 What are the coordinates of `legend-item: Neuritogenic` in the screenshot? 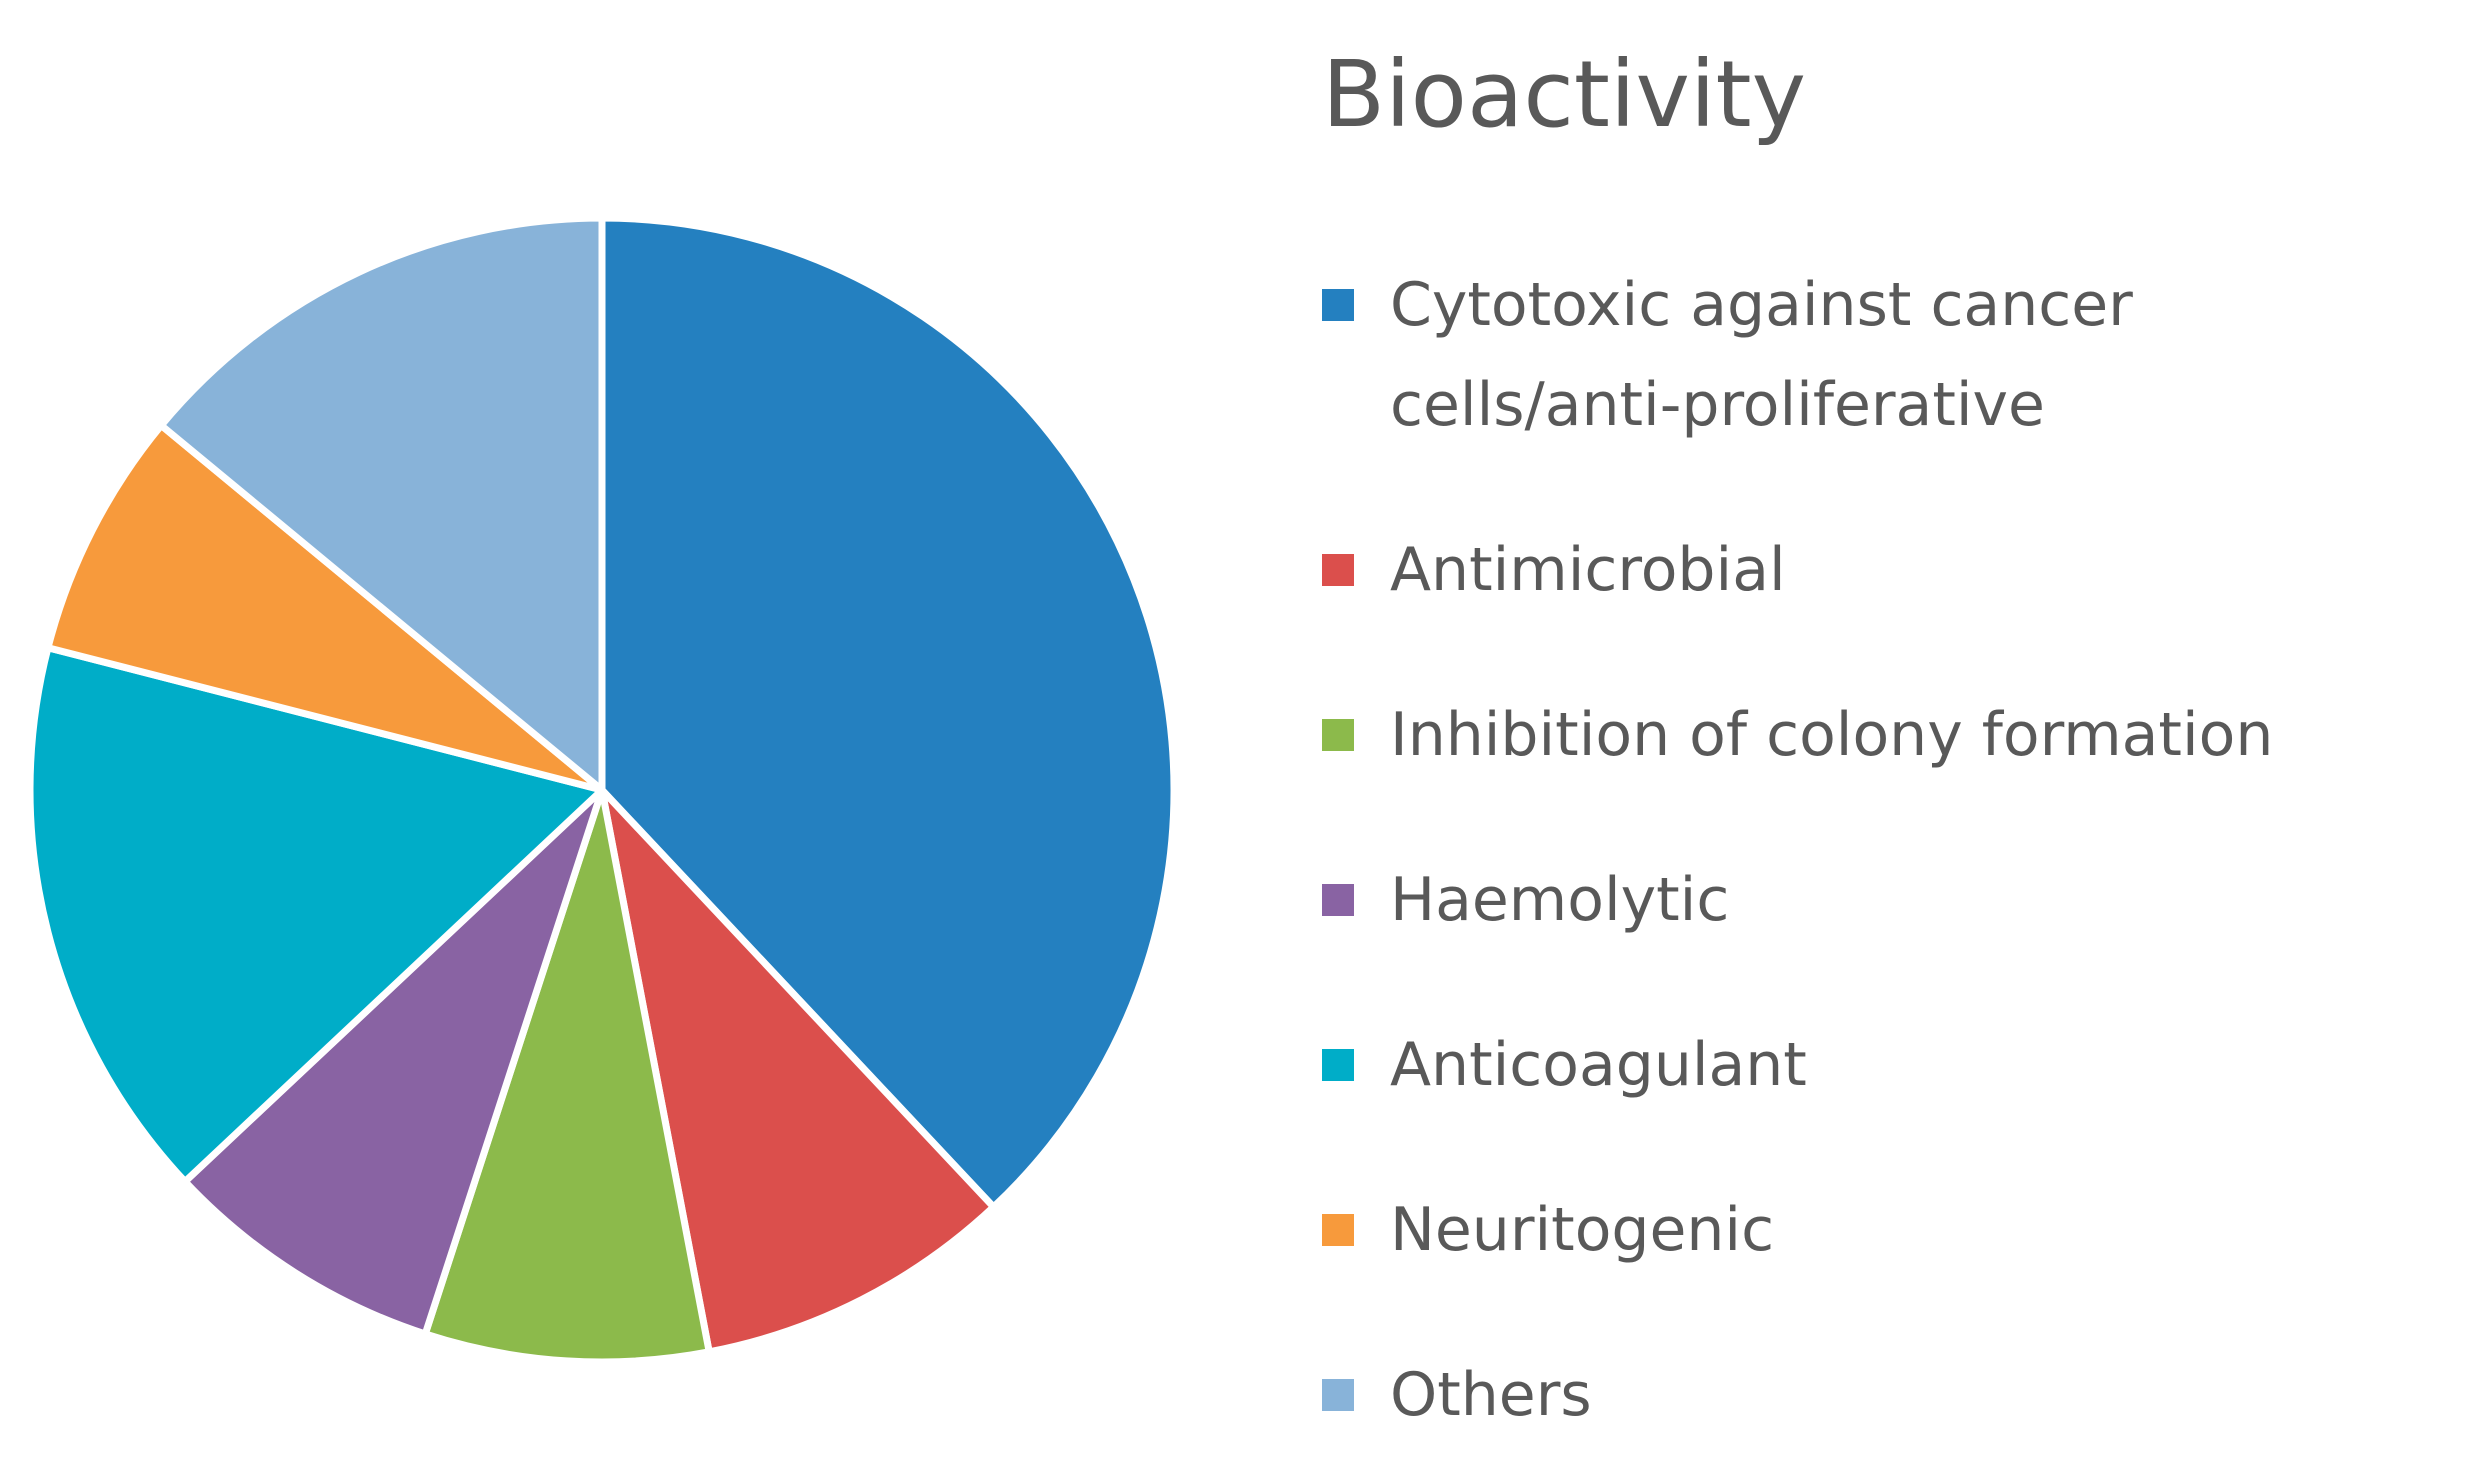 It's located at (1892, 1230).